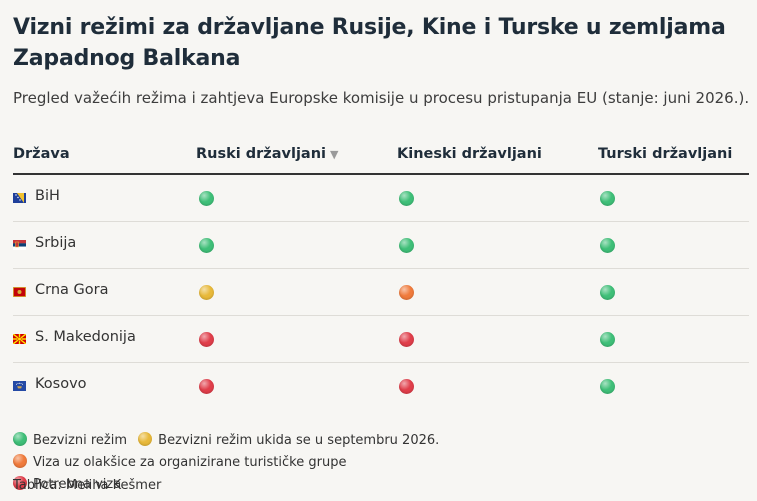 This screenshot has width=757, height=501. I want to click on country-name: Srbija, so click(56, 243).